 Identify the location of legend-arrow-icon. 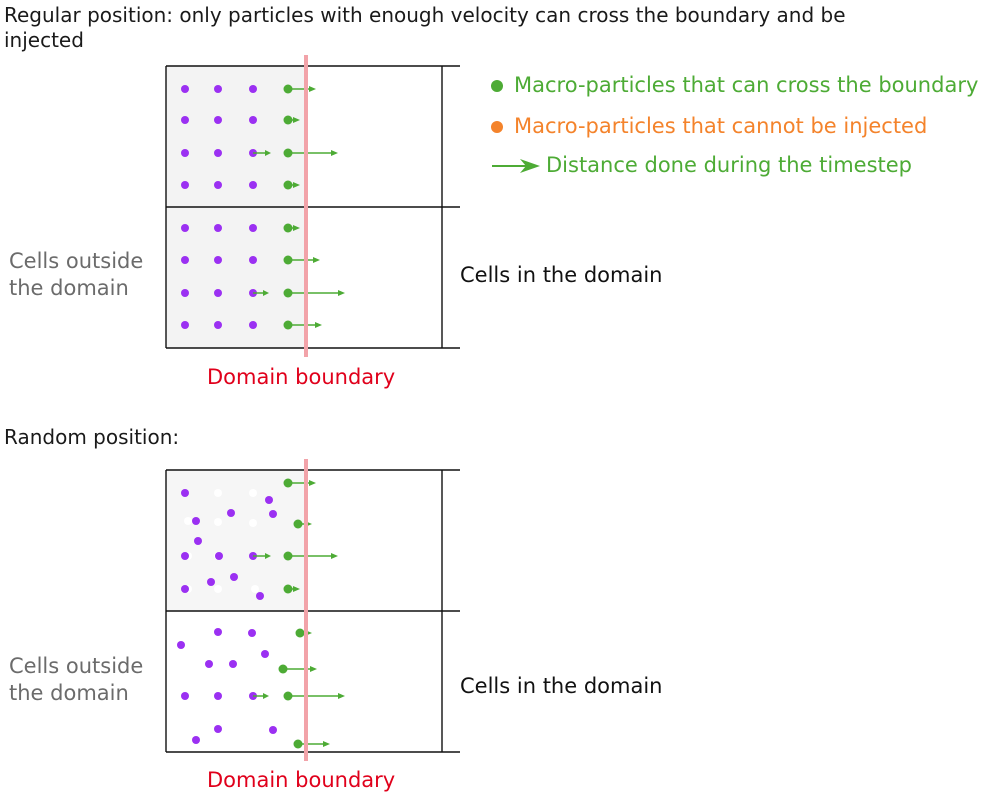
(516, 166).